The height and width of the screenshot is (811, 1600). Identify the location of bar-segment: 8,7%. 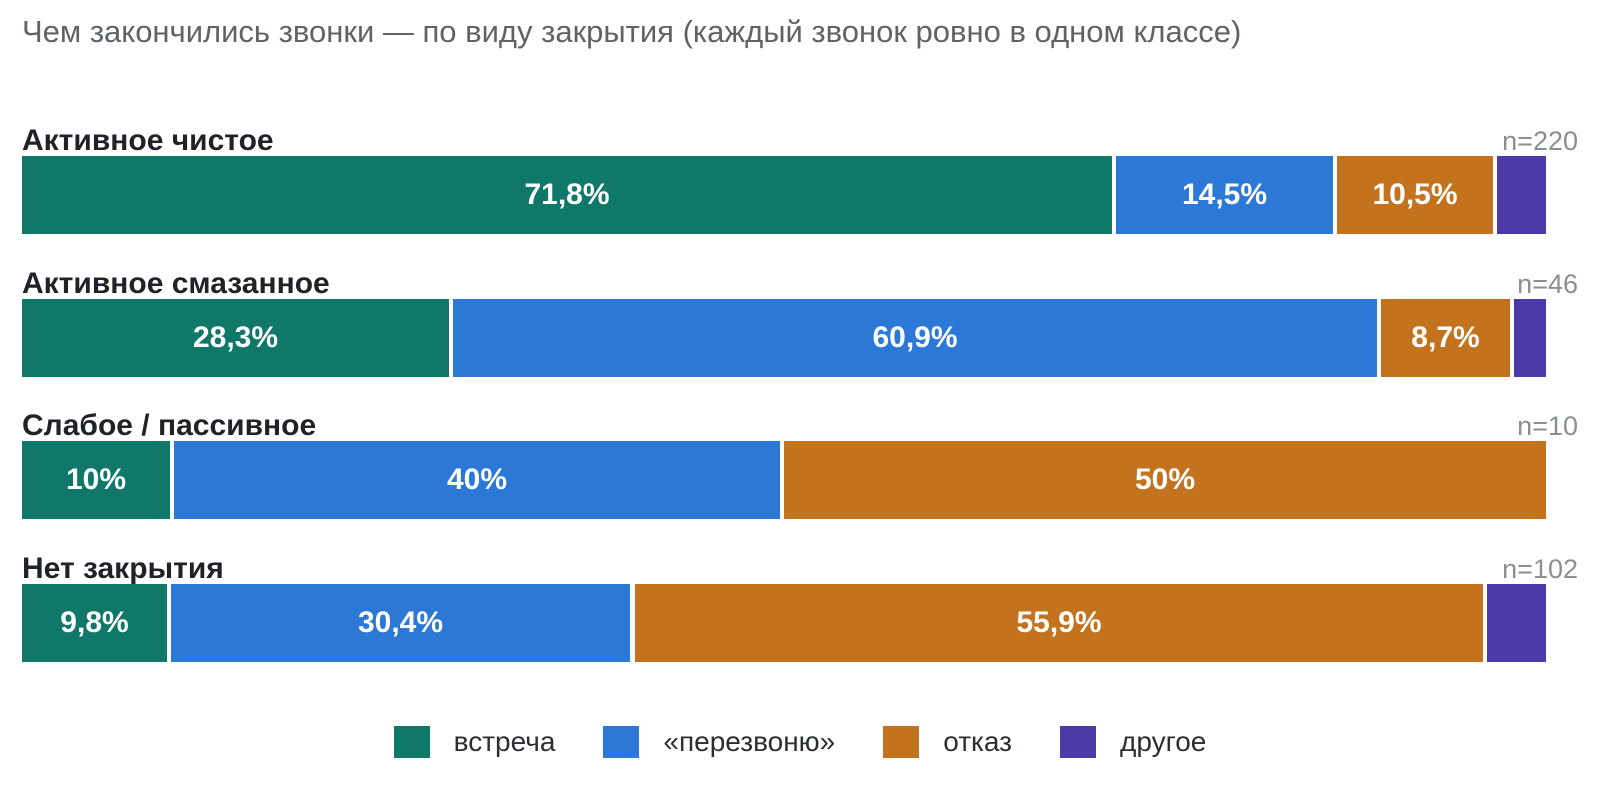
(1445, 338).